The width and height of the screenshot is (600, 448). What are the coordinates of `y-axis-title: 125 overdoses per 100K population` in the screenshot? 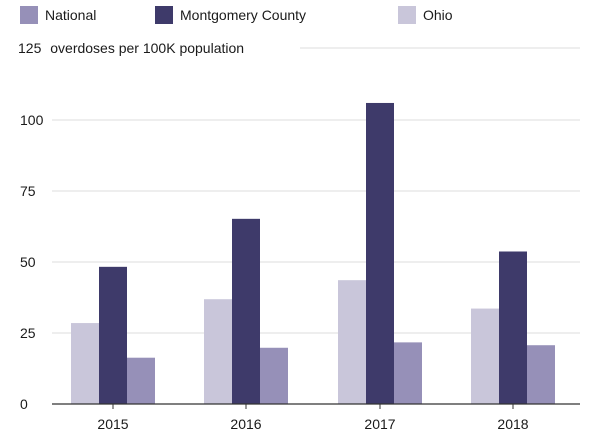 It's located at (131, 48).